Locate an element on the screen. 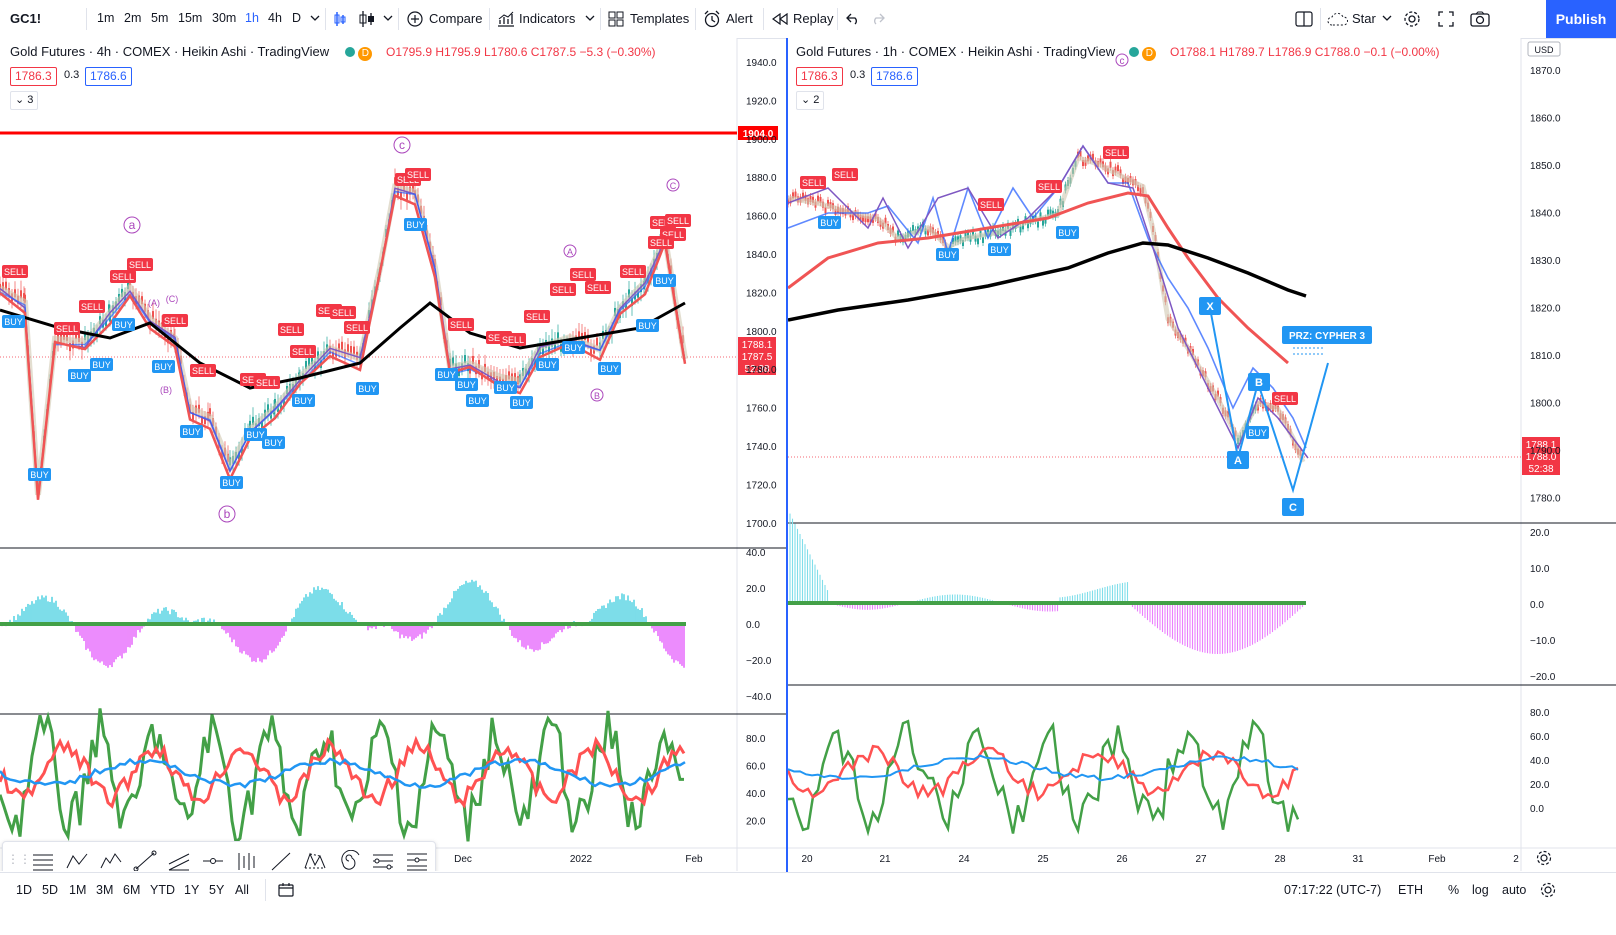 Image resolution: width=1616 pixels, height=935 pixels. parallel-channel-icon is located at coordinates (179, 860).